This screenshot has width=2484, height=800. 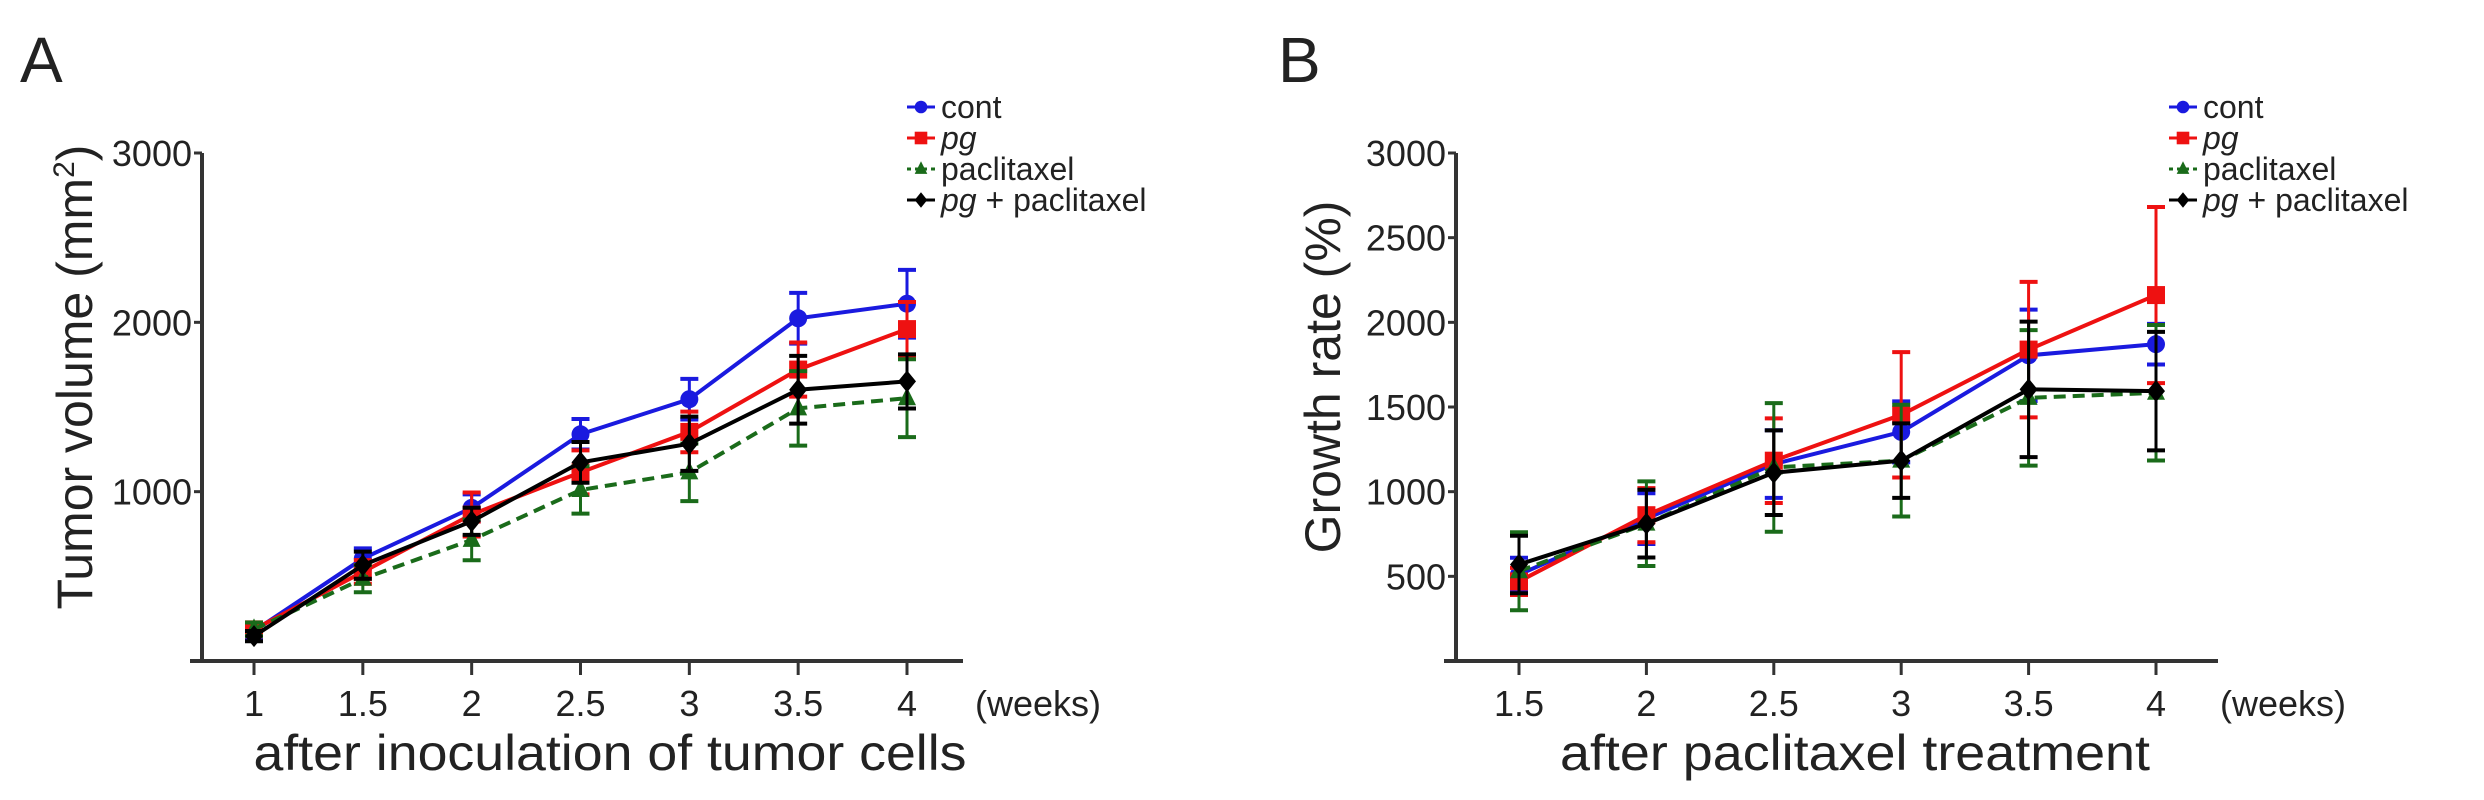 I want to click on x-axis-title: after paclitaxel treatment, so click(x=1855, y=753).